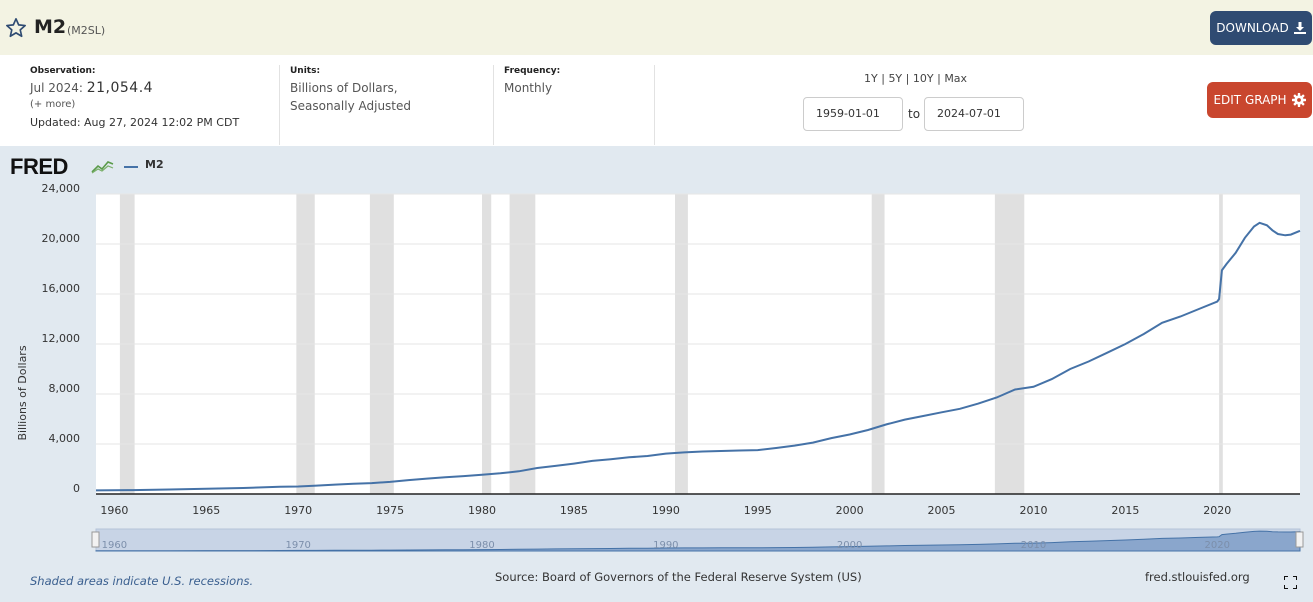 This screenshot has height=602, width=1313. What do you see at coordinates (390, 510) in the screenshot?
I see `x-tick-label: 1975` at bounding box center [390, 510].